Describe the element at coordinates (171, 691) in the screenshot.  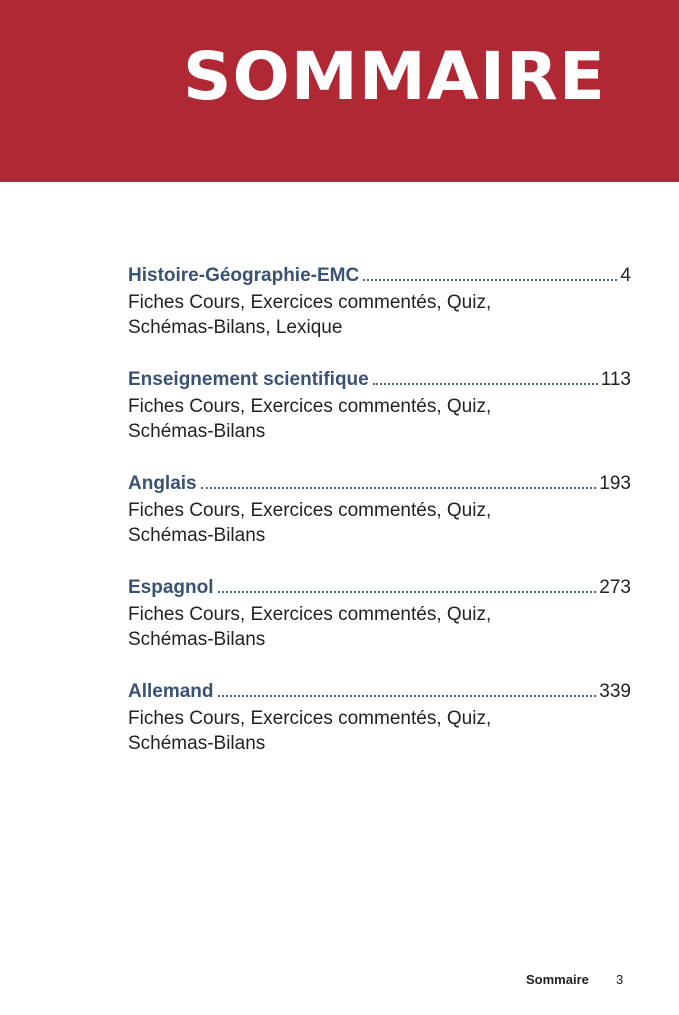
I see `entry-title: Allemand` at that location.